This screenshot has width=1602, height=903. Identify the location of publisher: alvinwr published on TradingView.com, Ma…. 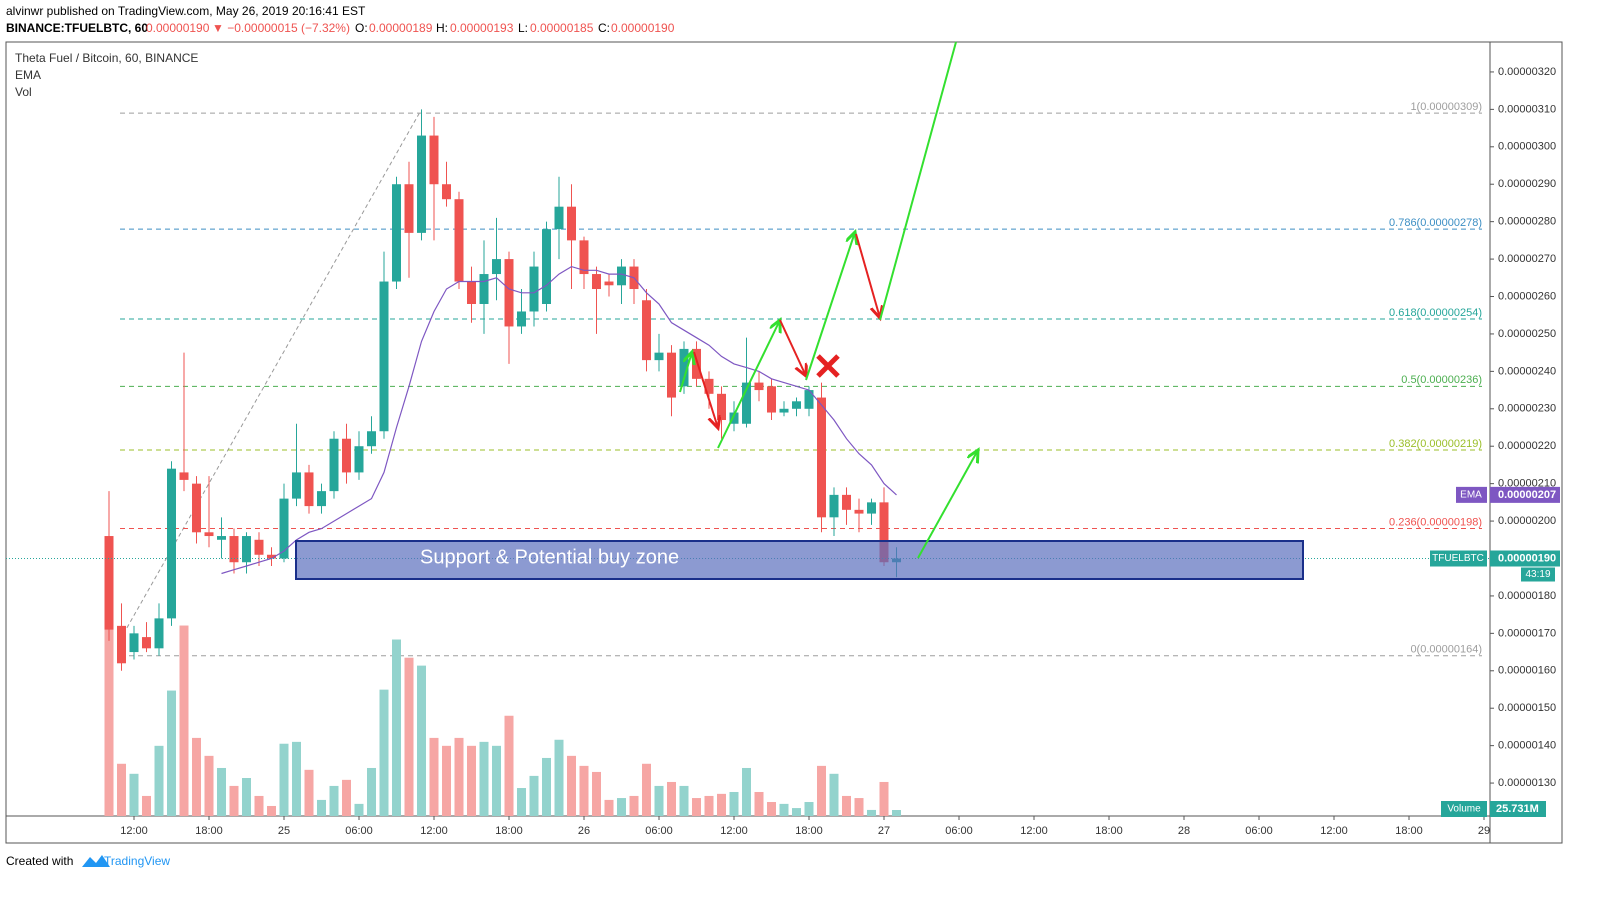
(186, 11).